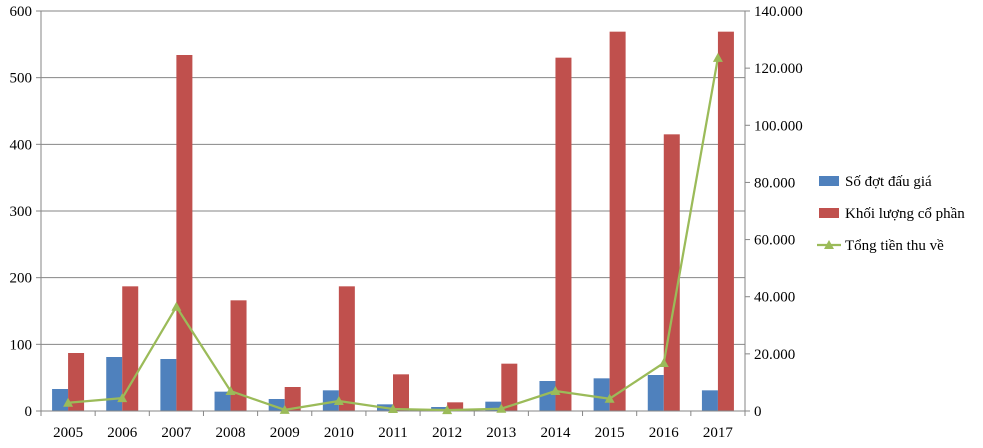 Image resolution: width=983 pixels, height=448 pixels. I want to click on x-tick-label: 2009, so click(285, 433).